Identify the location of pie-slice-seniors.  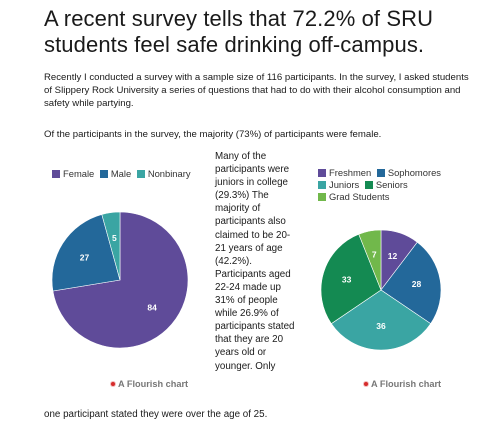
(351, 279).